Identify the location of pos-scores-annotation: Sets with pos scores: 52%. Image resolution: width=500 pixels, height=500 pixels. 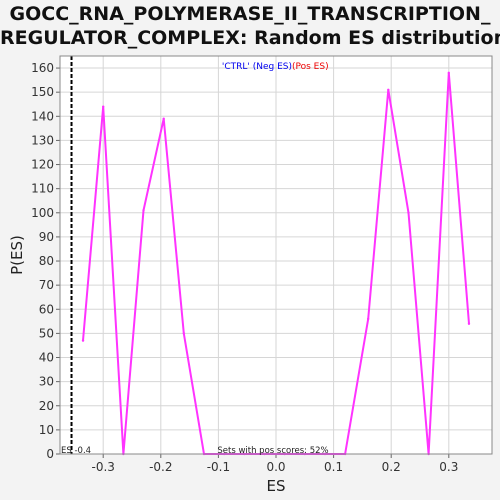
(272, 451).